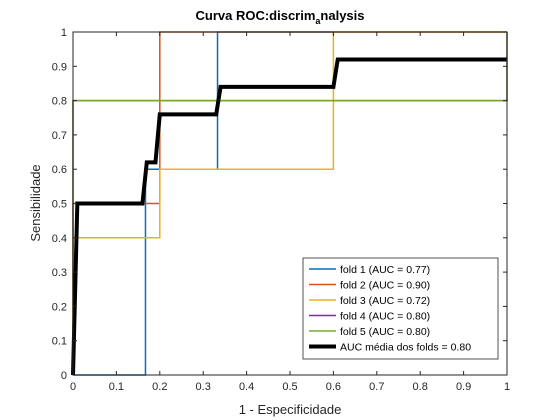 This screenshot has width=560, height=420. Describe the element at coordinates (333, 387) in the screenshot. I see `x-tick-label: 0.6` at that location.